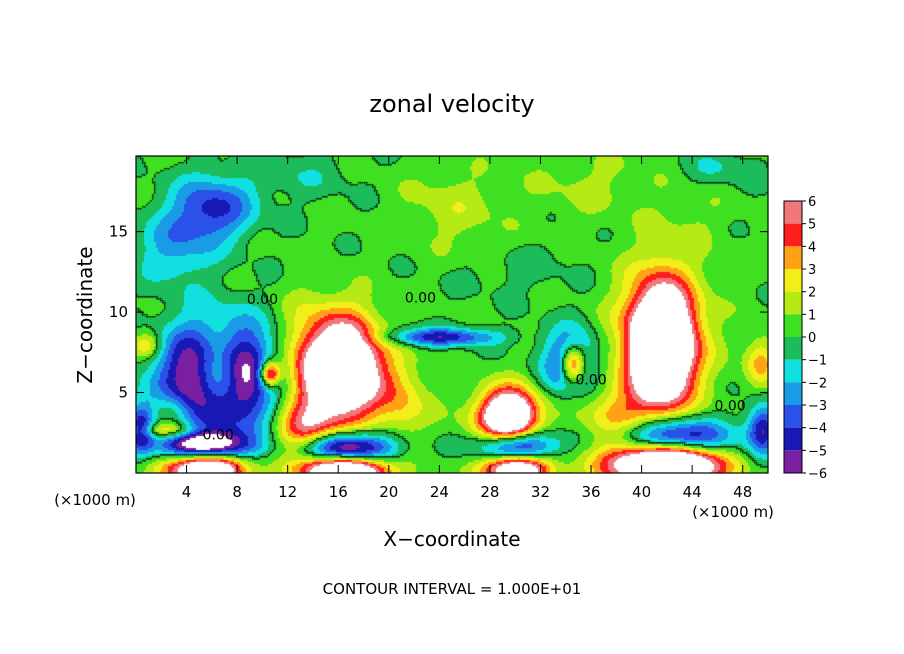  I want to click on colorbar-label: 1, so click(812, 315).